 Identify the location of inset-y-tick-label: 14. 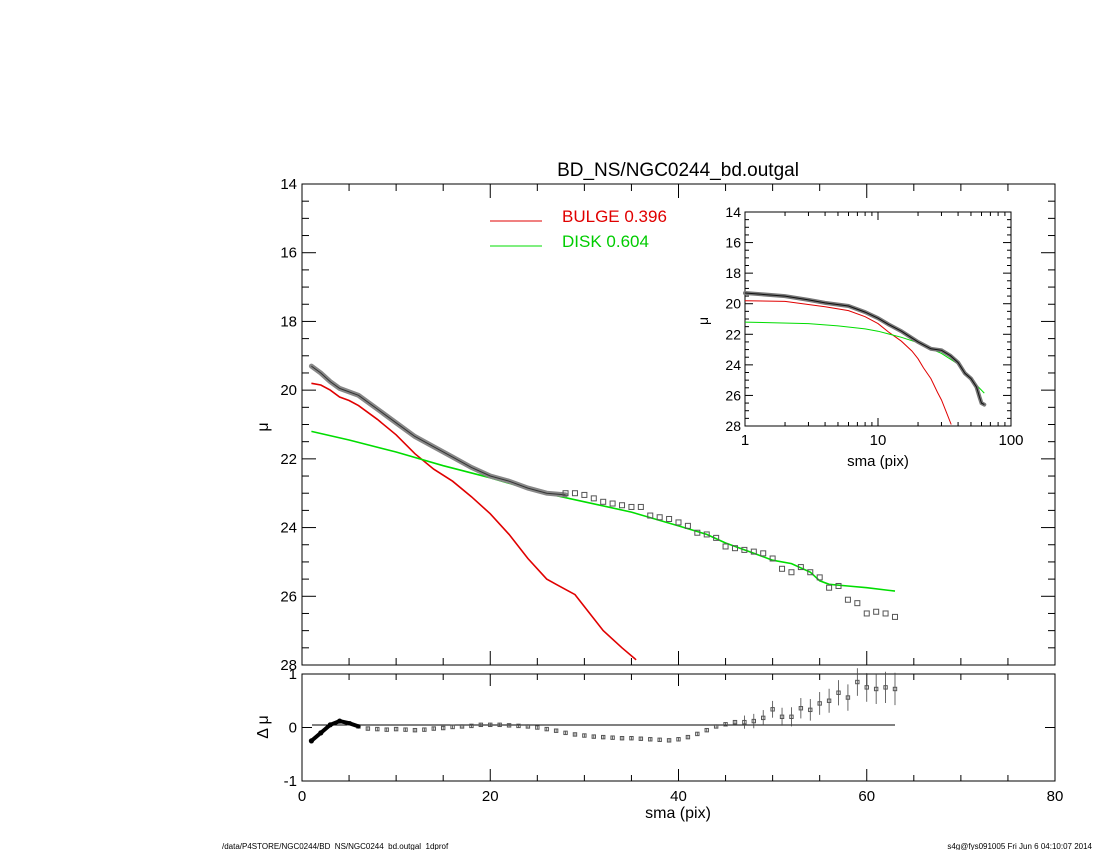
(733, 212).